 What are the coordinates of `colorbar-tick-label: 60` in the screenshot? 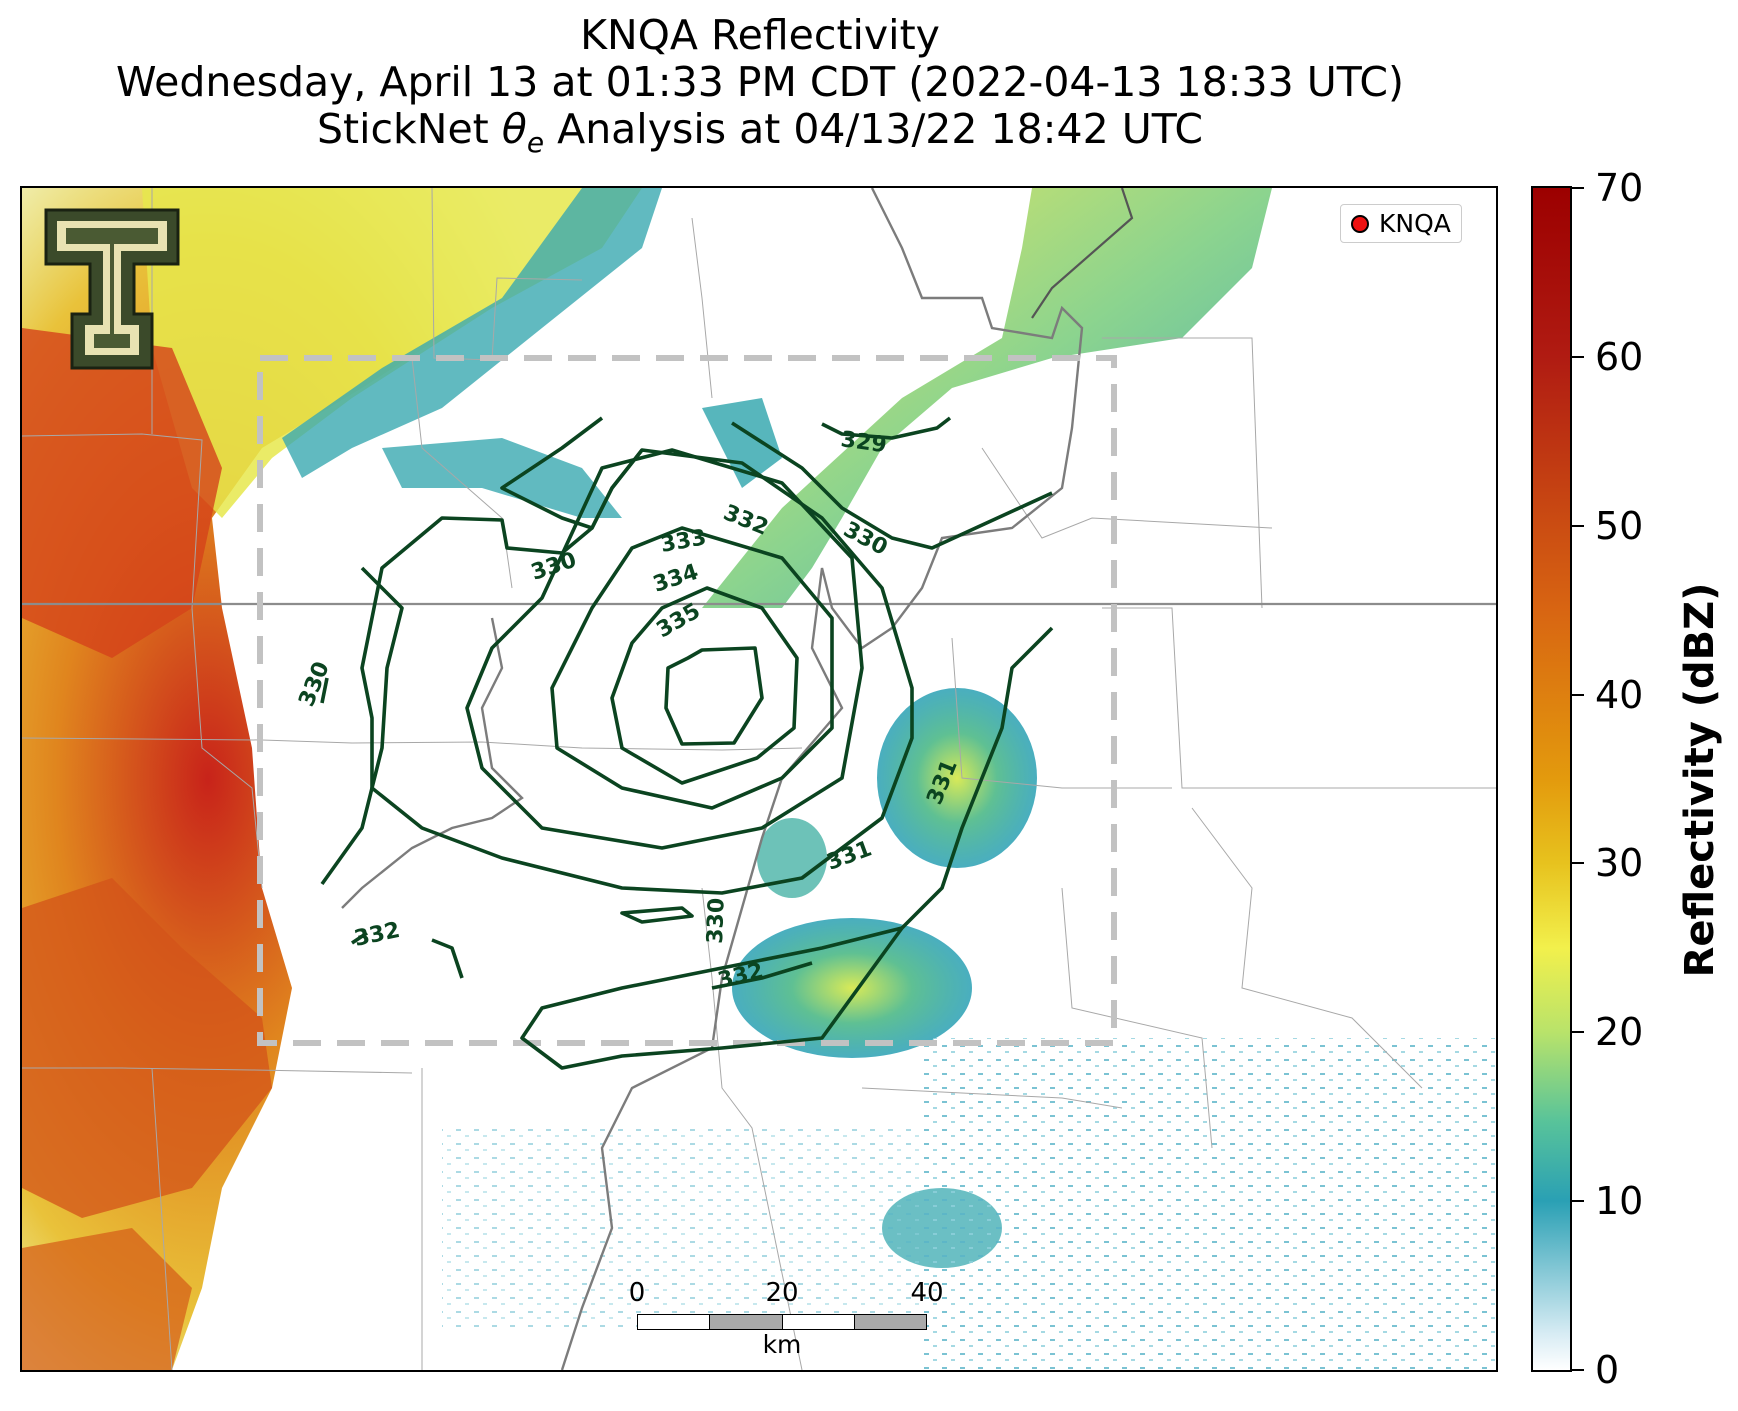 It's located at (1619, 356).